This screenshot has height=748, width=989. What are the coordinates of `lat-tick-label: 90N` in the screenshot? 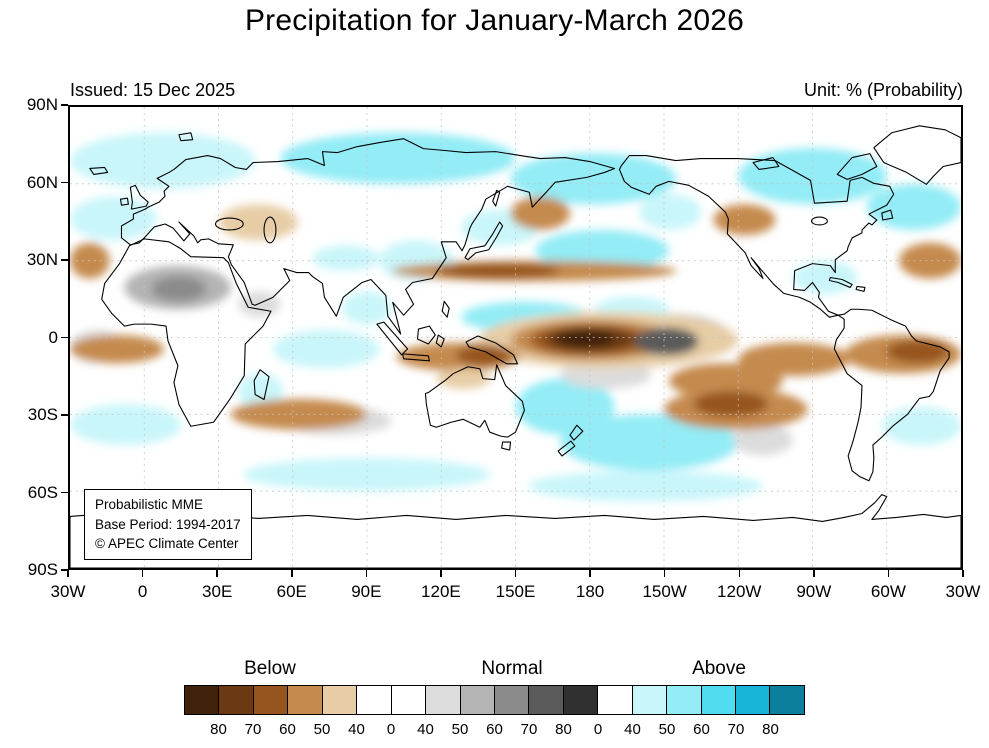 It's located at (42, 104).